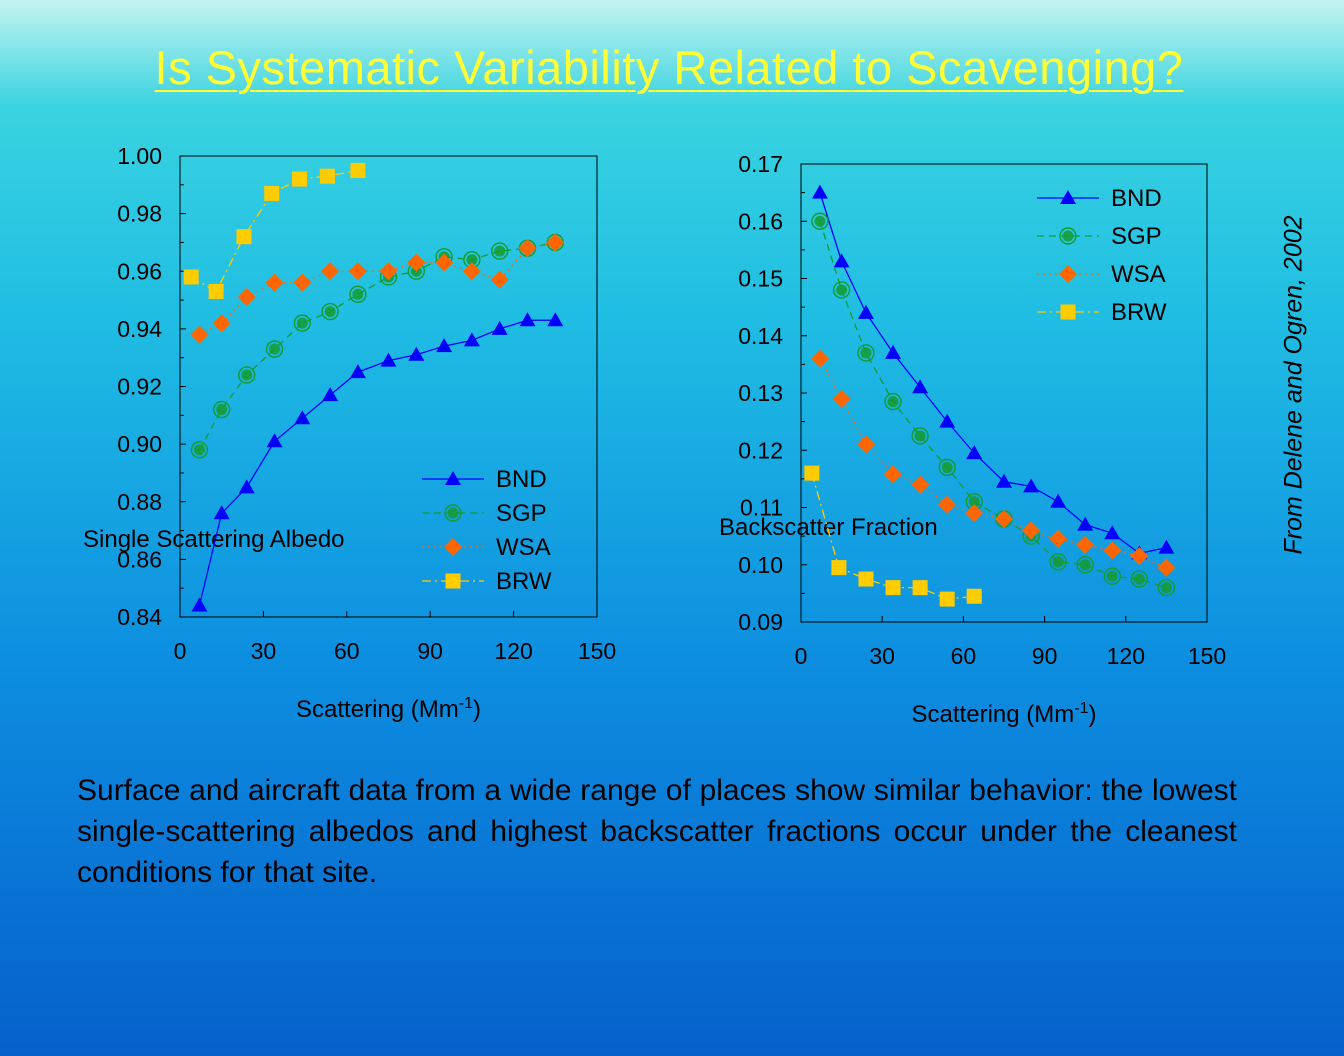 The image size is (1344, 1056). What do you see at coordinates (139, 329) in the screenshot?
I see `chart1-ytick-label: 0.94` at bounding box center [139, 329].